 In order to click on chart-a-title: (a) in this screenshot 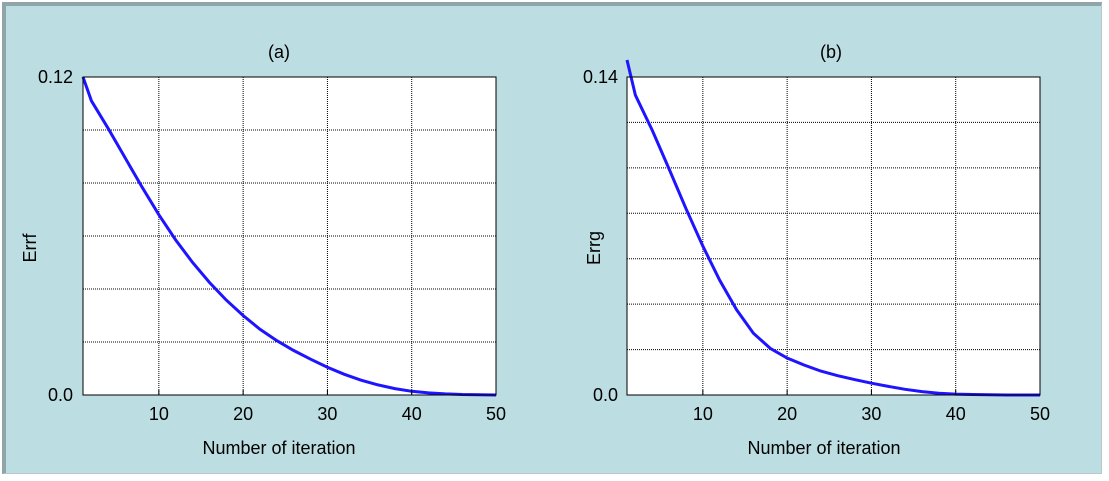, I will do `click(279, 52)`.